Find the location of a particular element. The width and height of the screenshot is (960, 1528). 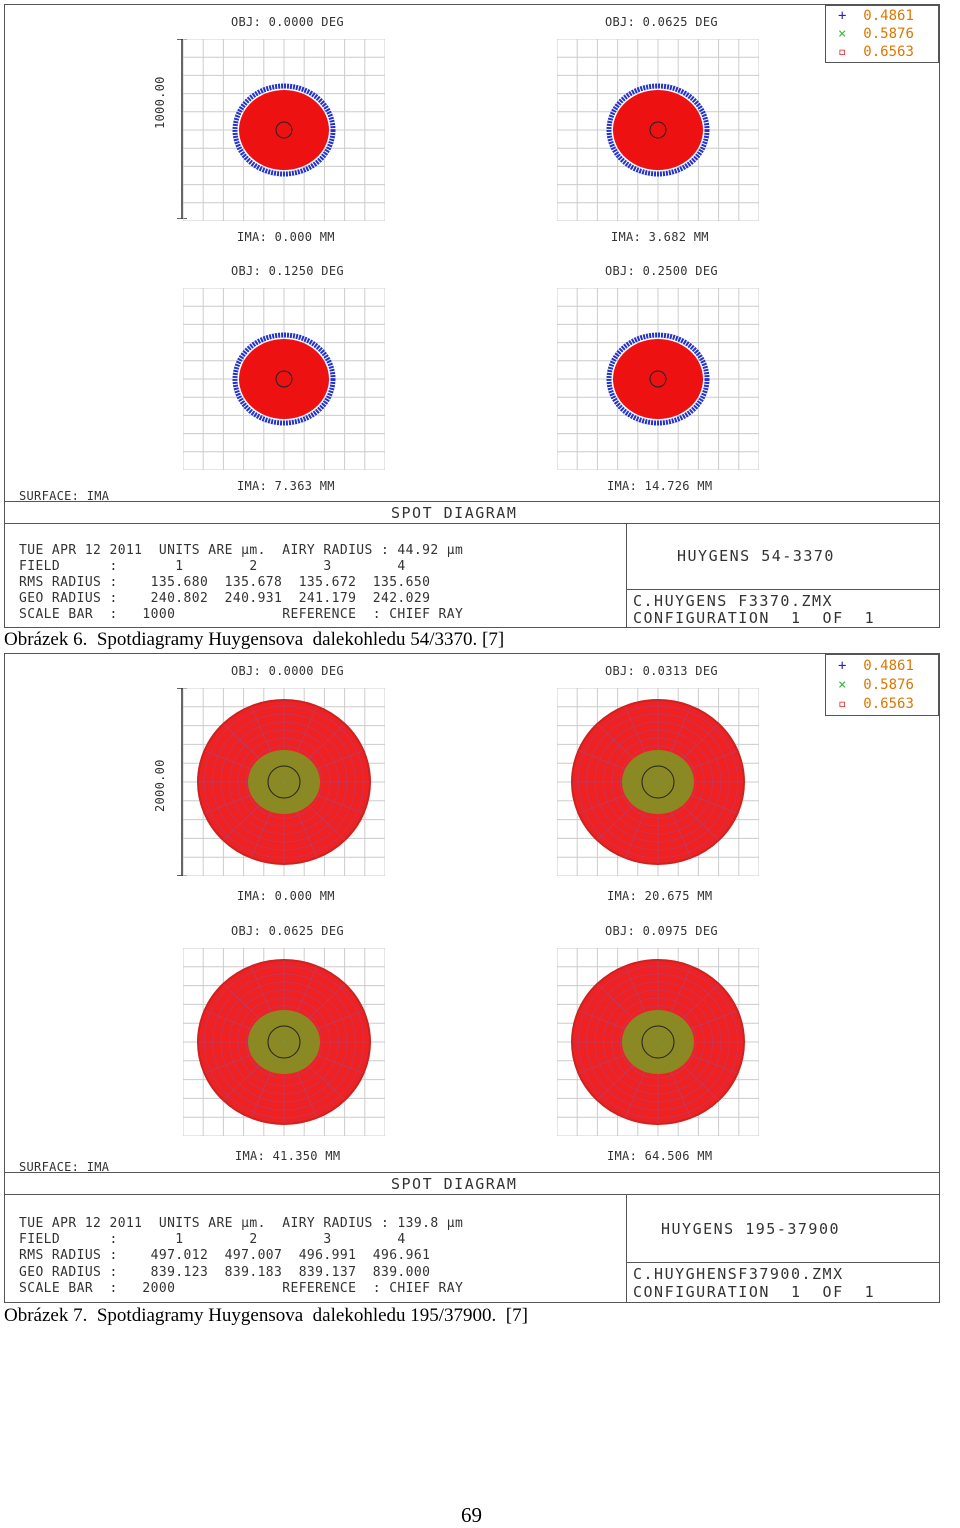

panel-ima-label: IMA: 20.675 MM is located at coordinates (660, 896).